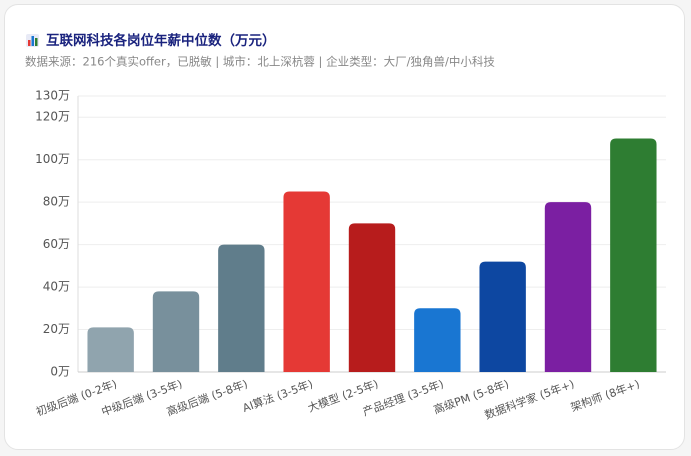 The width and height of the screenshot is (691, 456). What do you see at coordinates (605, 395) in the screenshot?
I see `x-tick-label: 架构师 (8年+)` at bounding box center [605, 395].